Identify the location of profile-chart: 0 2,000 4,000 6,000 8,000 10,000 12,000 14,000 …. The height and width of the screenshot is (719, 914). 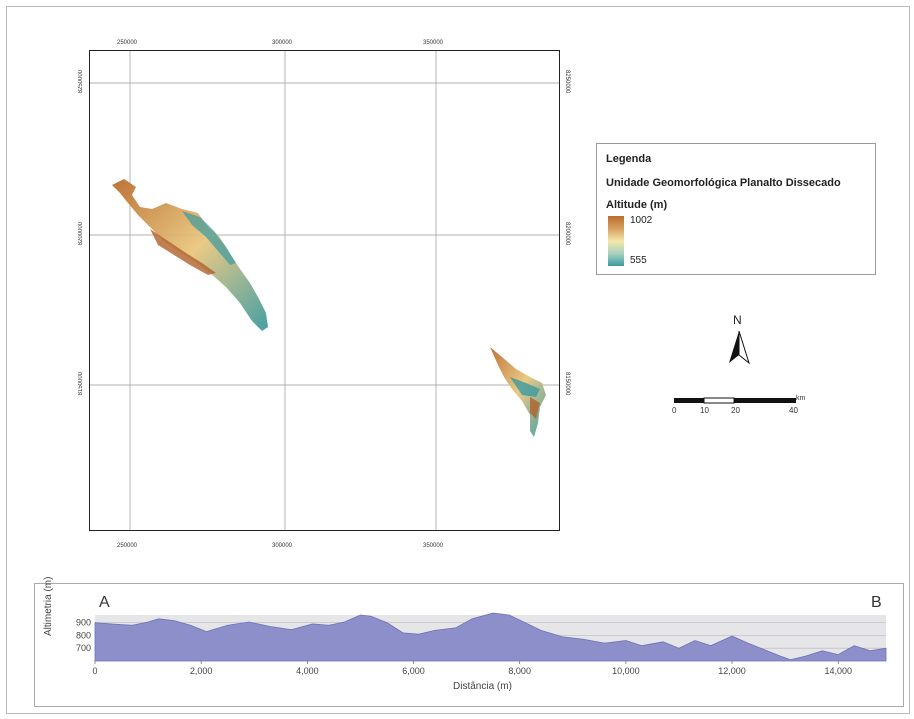
(481, 644).